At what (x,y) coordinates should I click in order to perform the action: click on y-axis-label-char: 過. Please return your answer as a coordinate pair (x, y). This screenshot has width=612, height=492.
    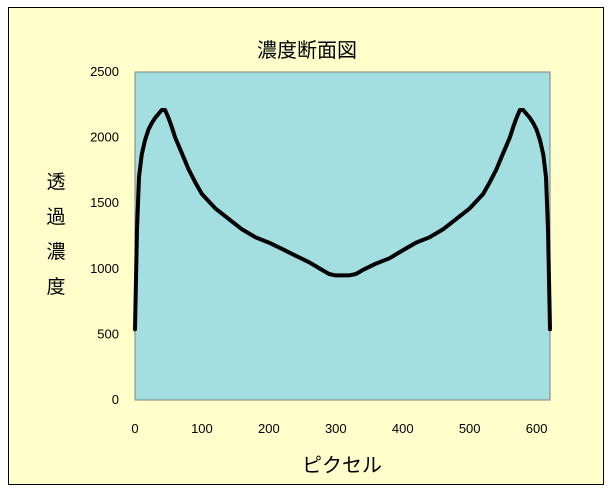
    Looking at the image, I should click on (55, 217).